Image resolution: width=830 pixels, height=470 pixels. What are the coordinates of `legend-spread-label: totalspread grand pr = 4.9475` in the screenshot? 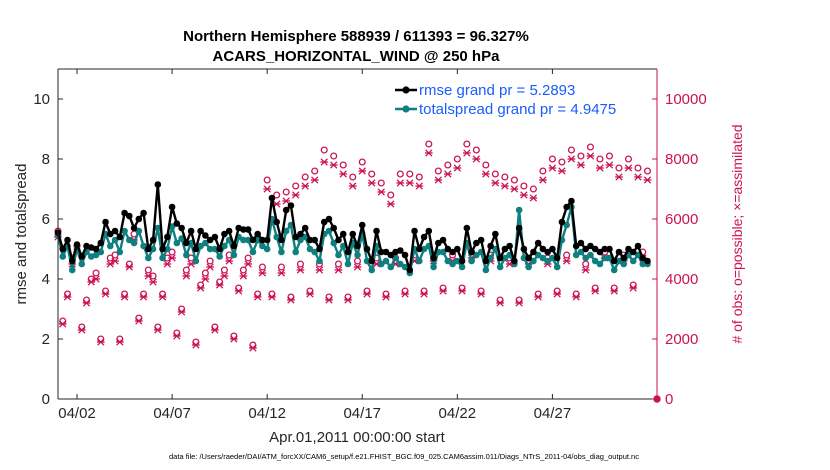 It's located at (517, 109).